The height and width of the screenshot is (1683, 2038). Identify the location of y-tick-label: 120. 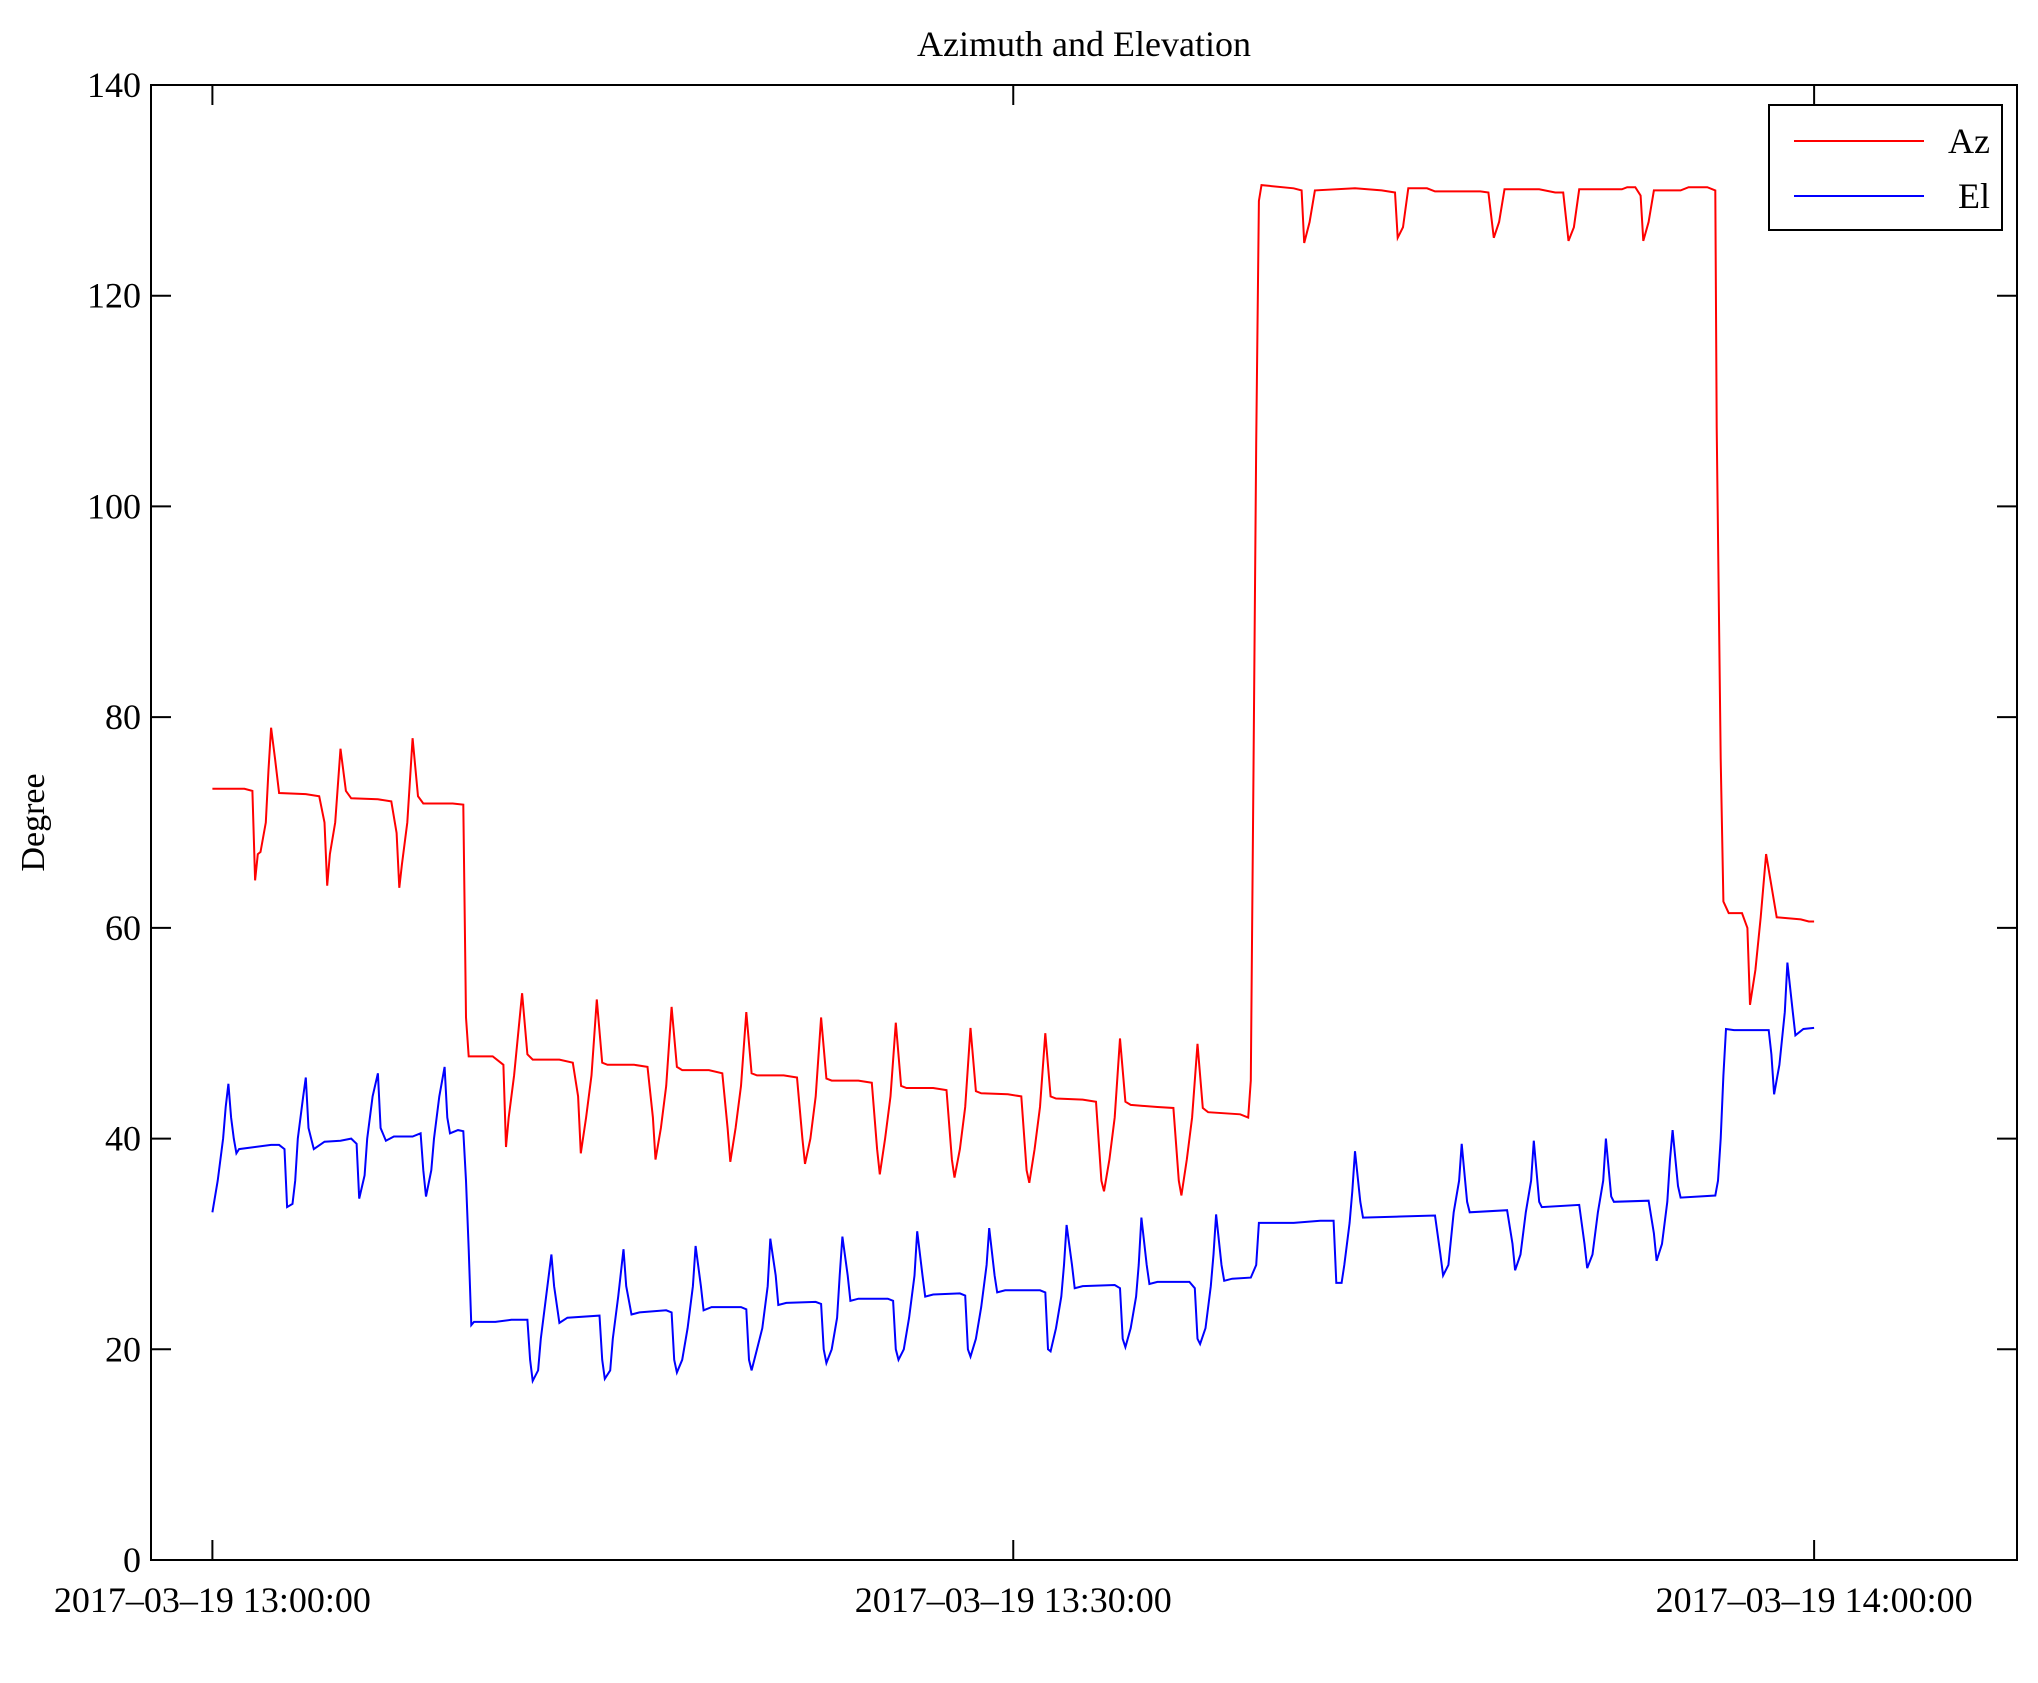
(114, 296).